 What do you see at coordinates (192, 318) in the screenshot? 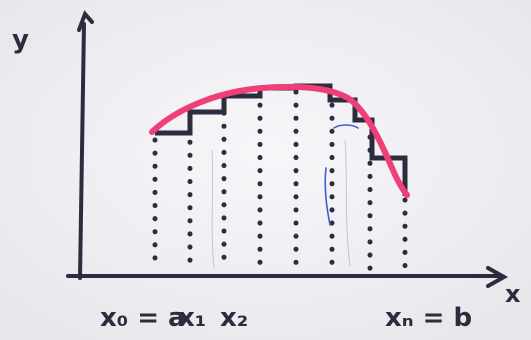
I see `x1-label: x₁` at bounding box center [192, 318].